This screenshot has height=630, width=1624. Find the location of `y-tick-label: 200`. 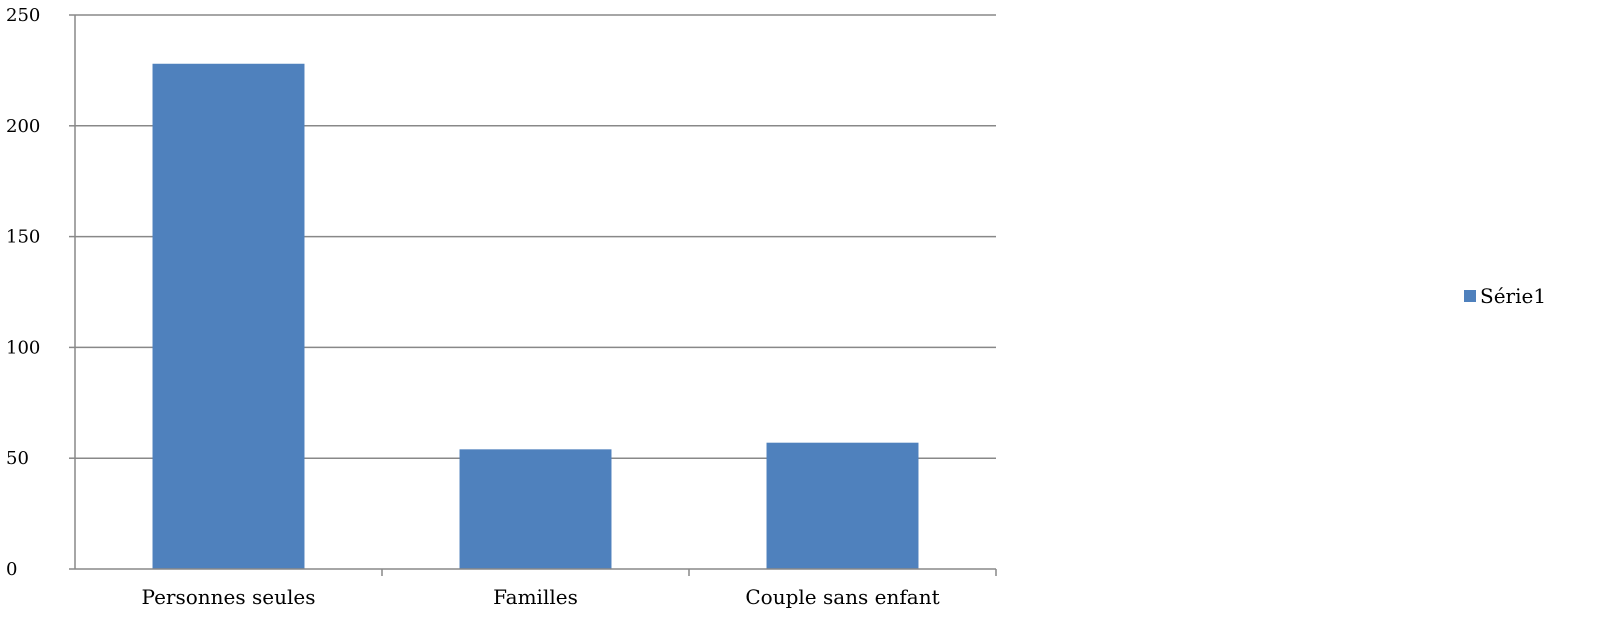

y-tick-label: 200 is located at coordinates (23, 126).